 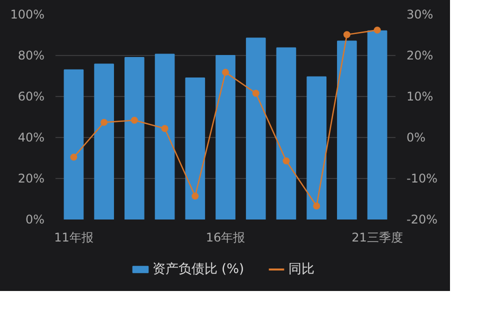 What do you see at coordinates (416, 137) in the screenshot?
I see `y2-tick-label: 0%` at bounding box center [416, 137].